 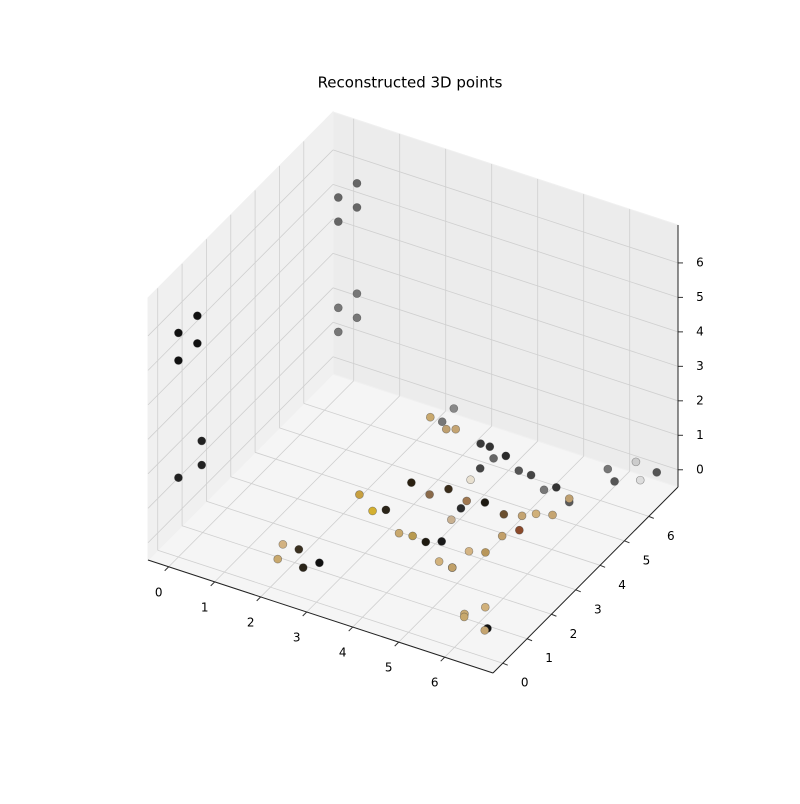 I want to click on y-tick-label: 3, so click(x=598, y=609).